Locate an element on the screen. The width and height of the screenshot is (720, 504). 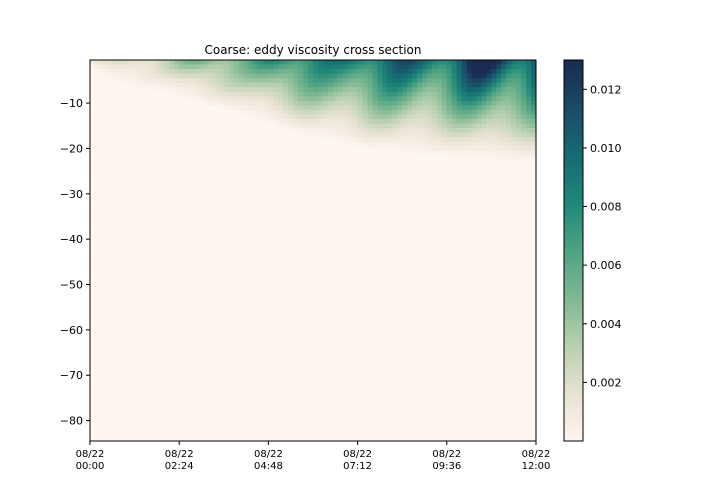
y-tick-label: −70 is located at coordinates (71, 375).